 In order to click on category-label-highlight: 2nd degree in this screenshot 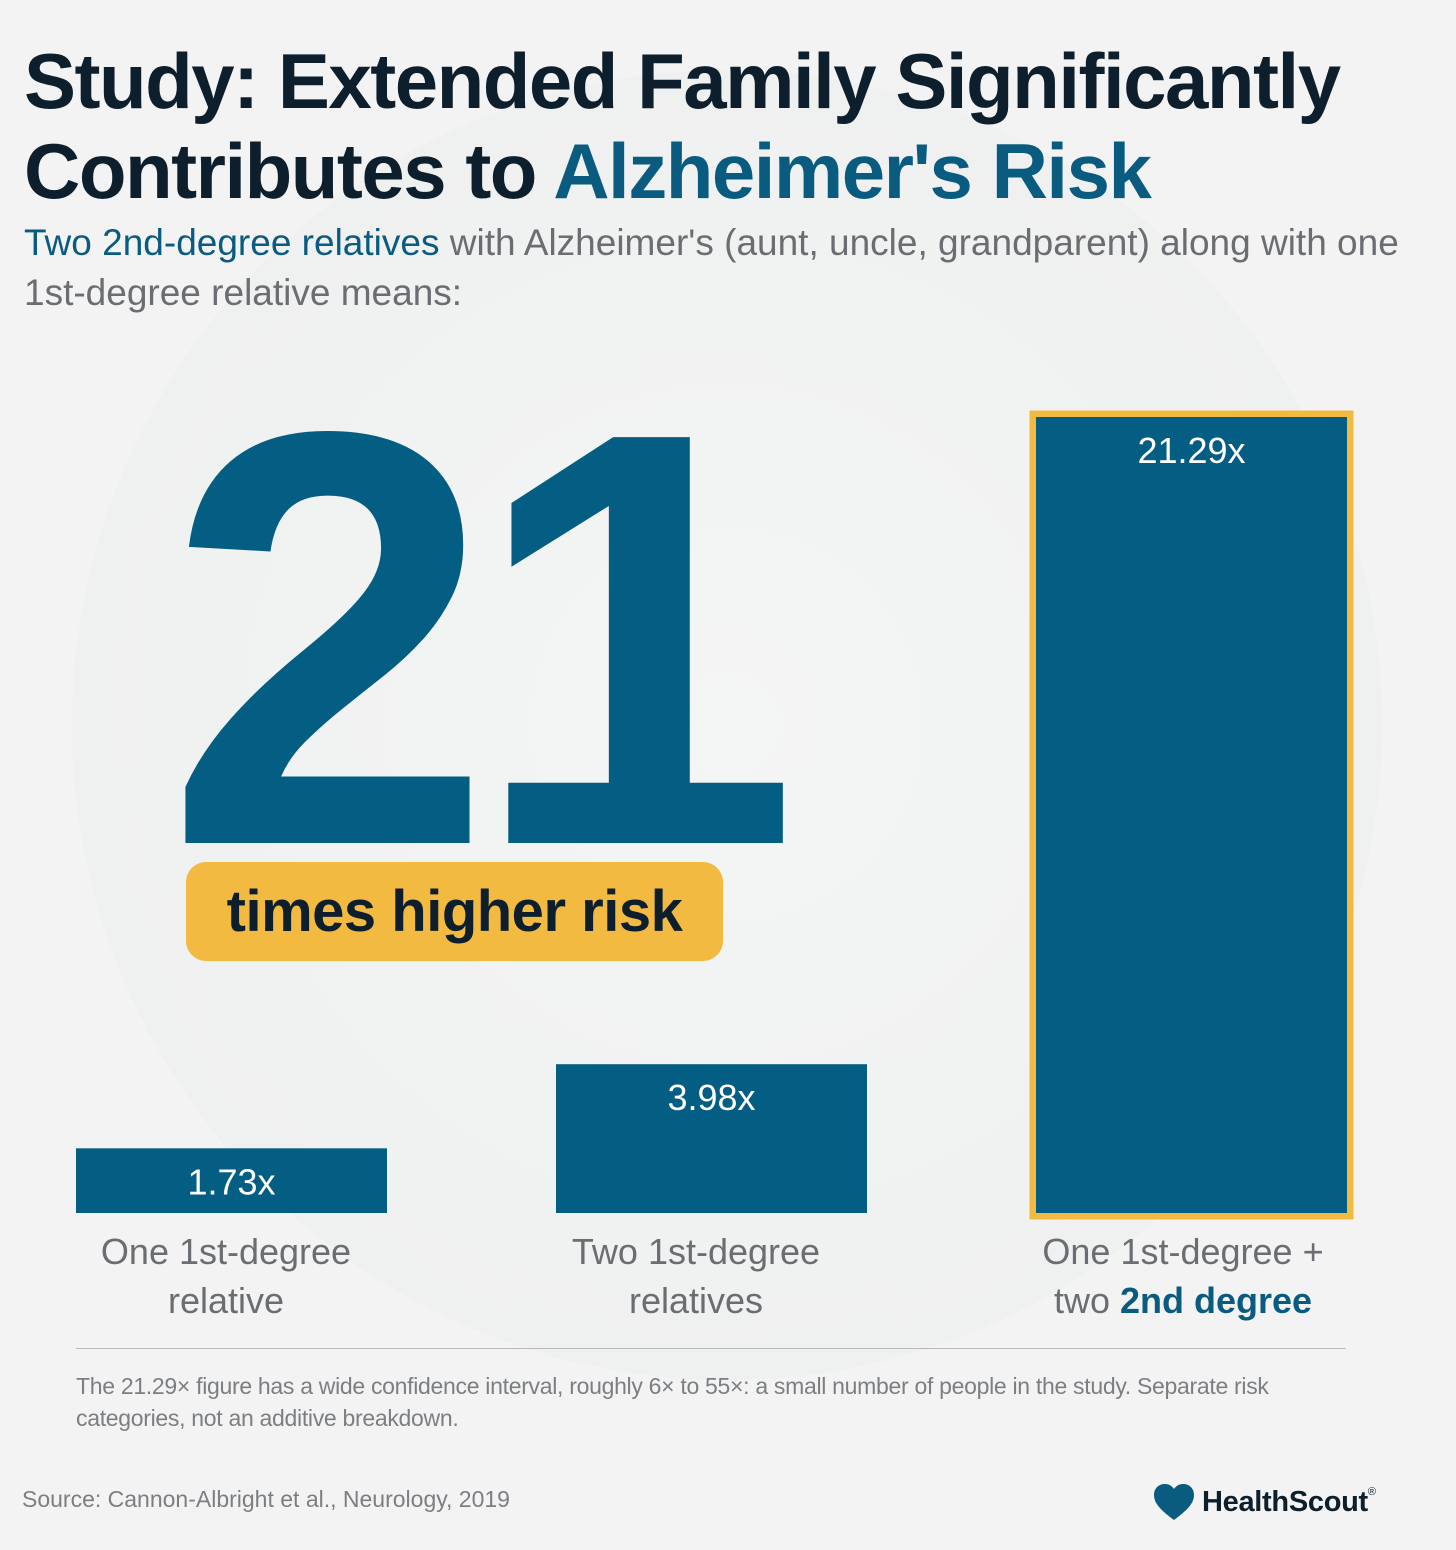, I will do `click(1216, 1300)`.